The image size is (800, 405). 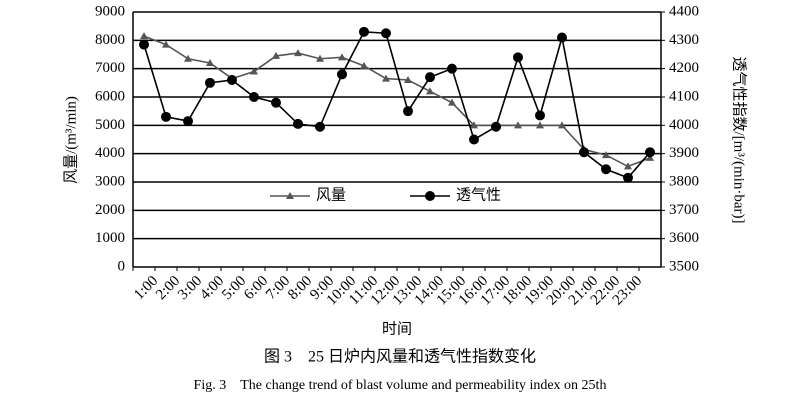 What do you see at coordinates (684, 266) in the screenshot?
I see `y2-tick-label: 3500` at bounding box center [684, 266].